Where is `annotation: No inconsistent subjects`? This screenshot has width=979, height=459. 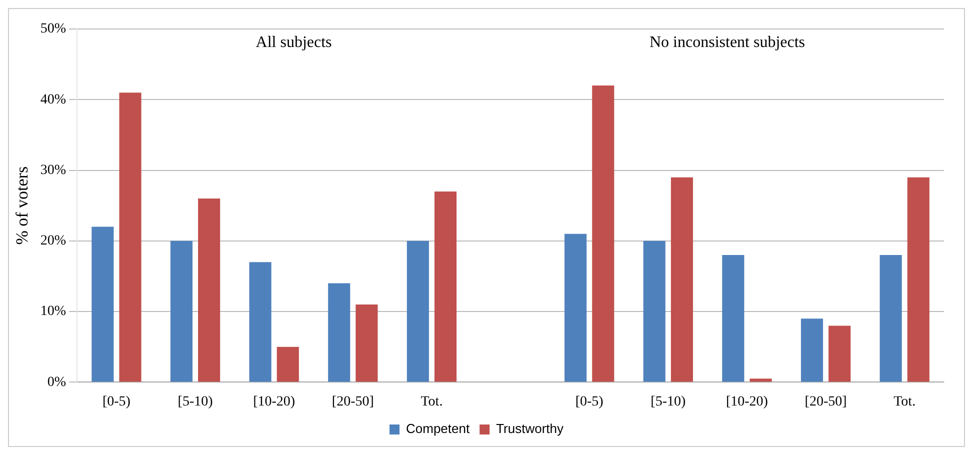
annotation: No inconsistent subjects is located at coordinates (727, 43).